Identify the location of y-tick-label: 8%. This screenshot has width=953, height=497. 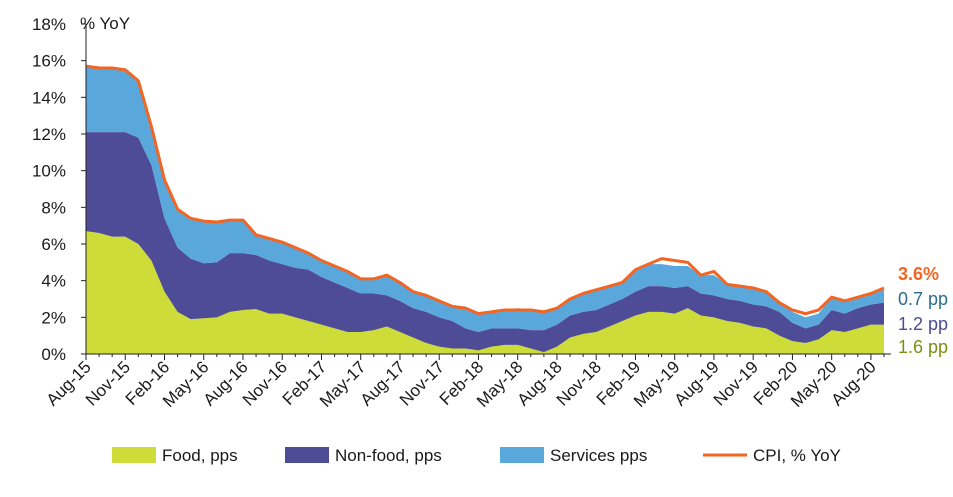
(53, 207).